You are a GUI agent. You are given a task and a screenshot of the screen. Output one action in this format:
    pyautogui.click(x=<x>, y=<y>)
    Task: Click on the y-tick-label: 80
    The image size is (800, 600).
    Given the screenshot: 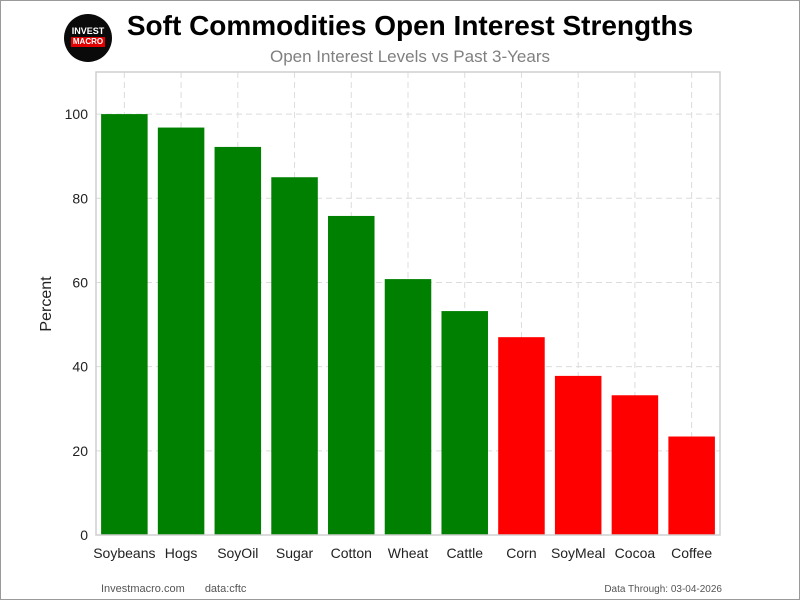 What is the action you would take?
    pyautogui.click(x=80, y=198)
    